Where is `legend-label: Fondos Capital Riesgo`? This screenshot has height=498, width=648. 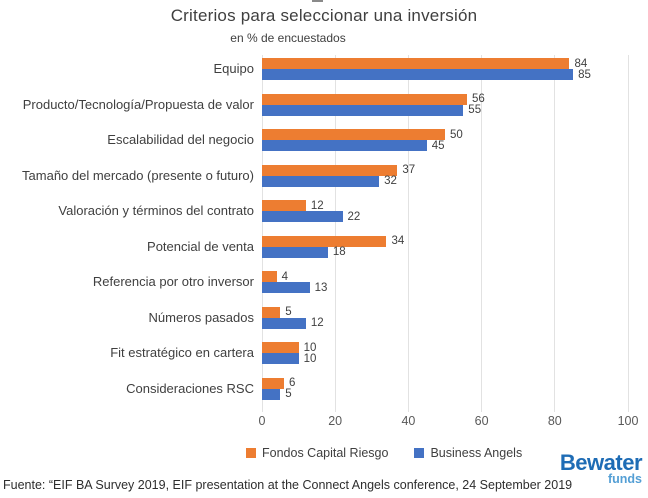 legend-label: Fondos Capital Riesgo is located at coordinates (325, 453).